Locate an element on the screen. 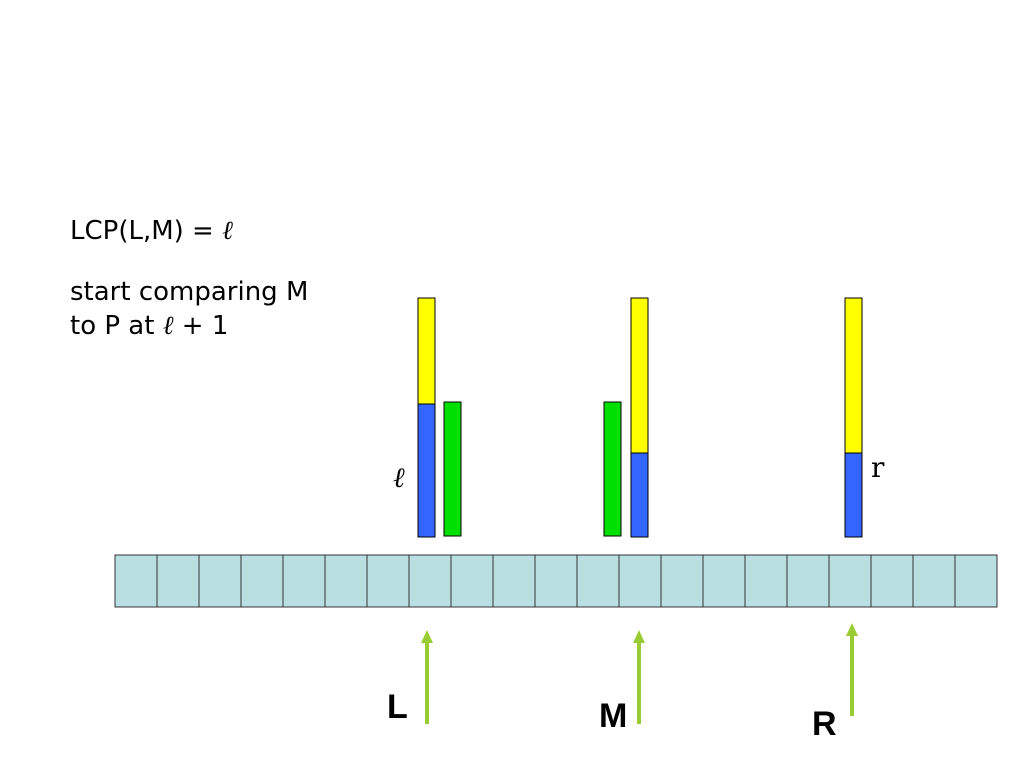  column-L is located at coordinates (439, 417).